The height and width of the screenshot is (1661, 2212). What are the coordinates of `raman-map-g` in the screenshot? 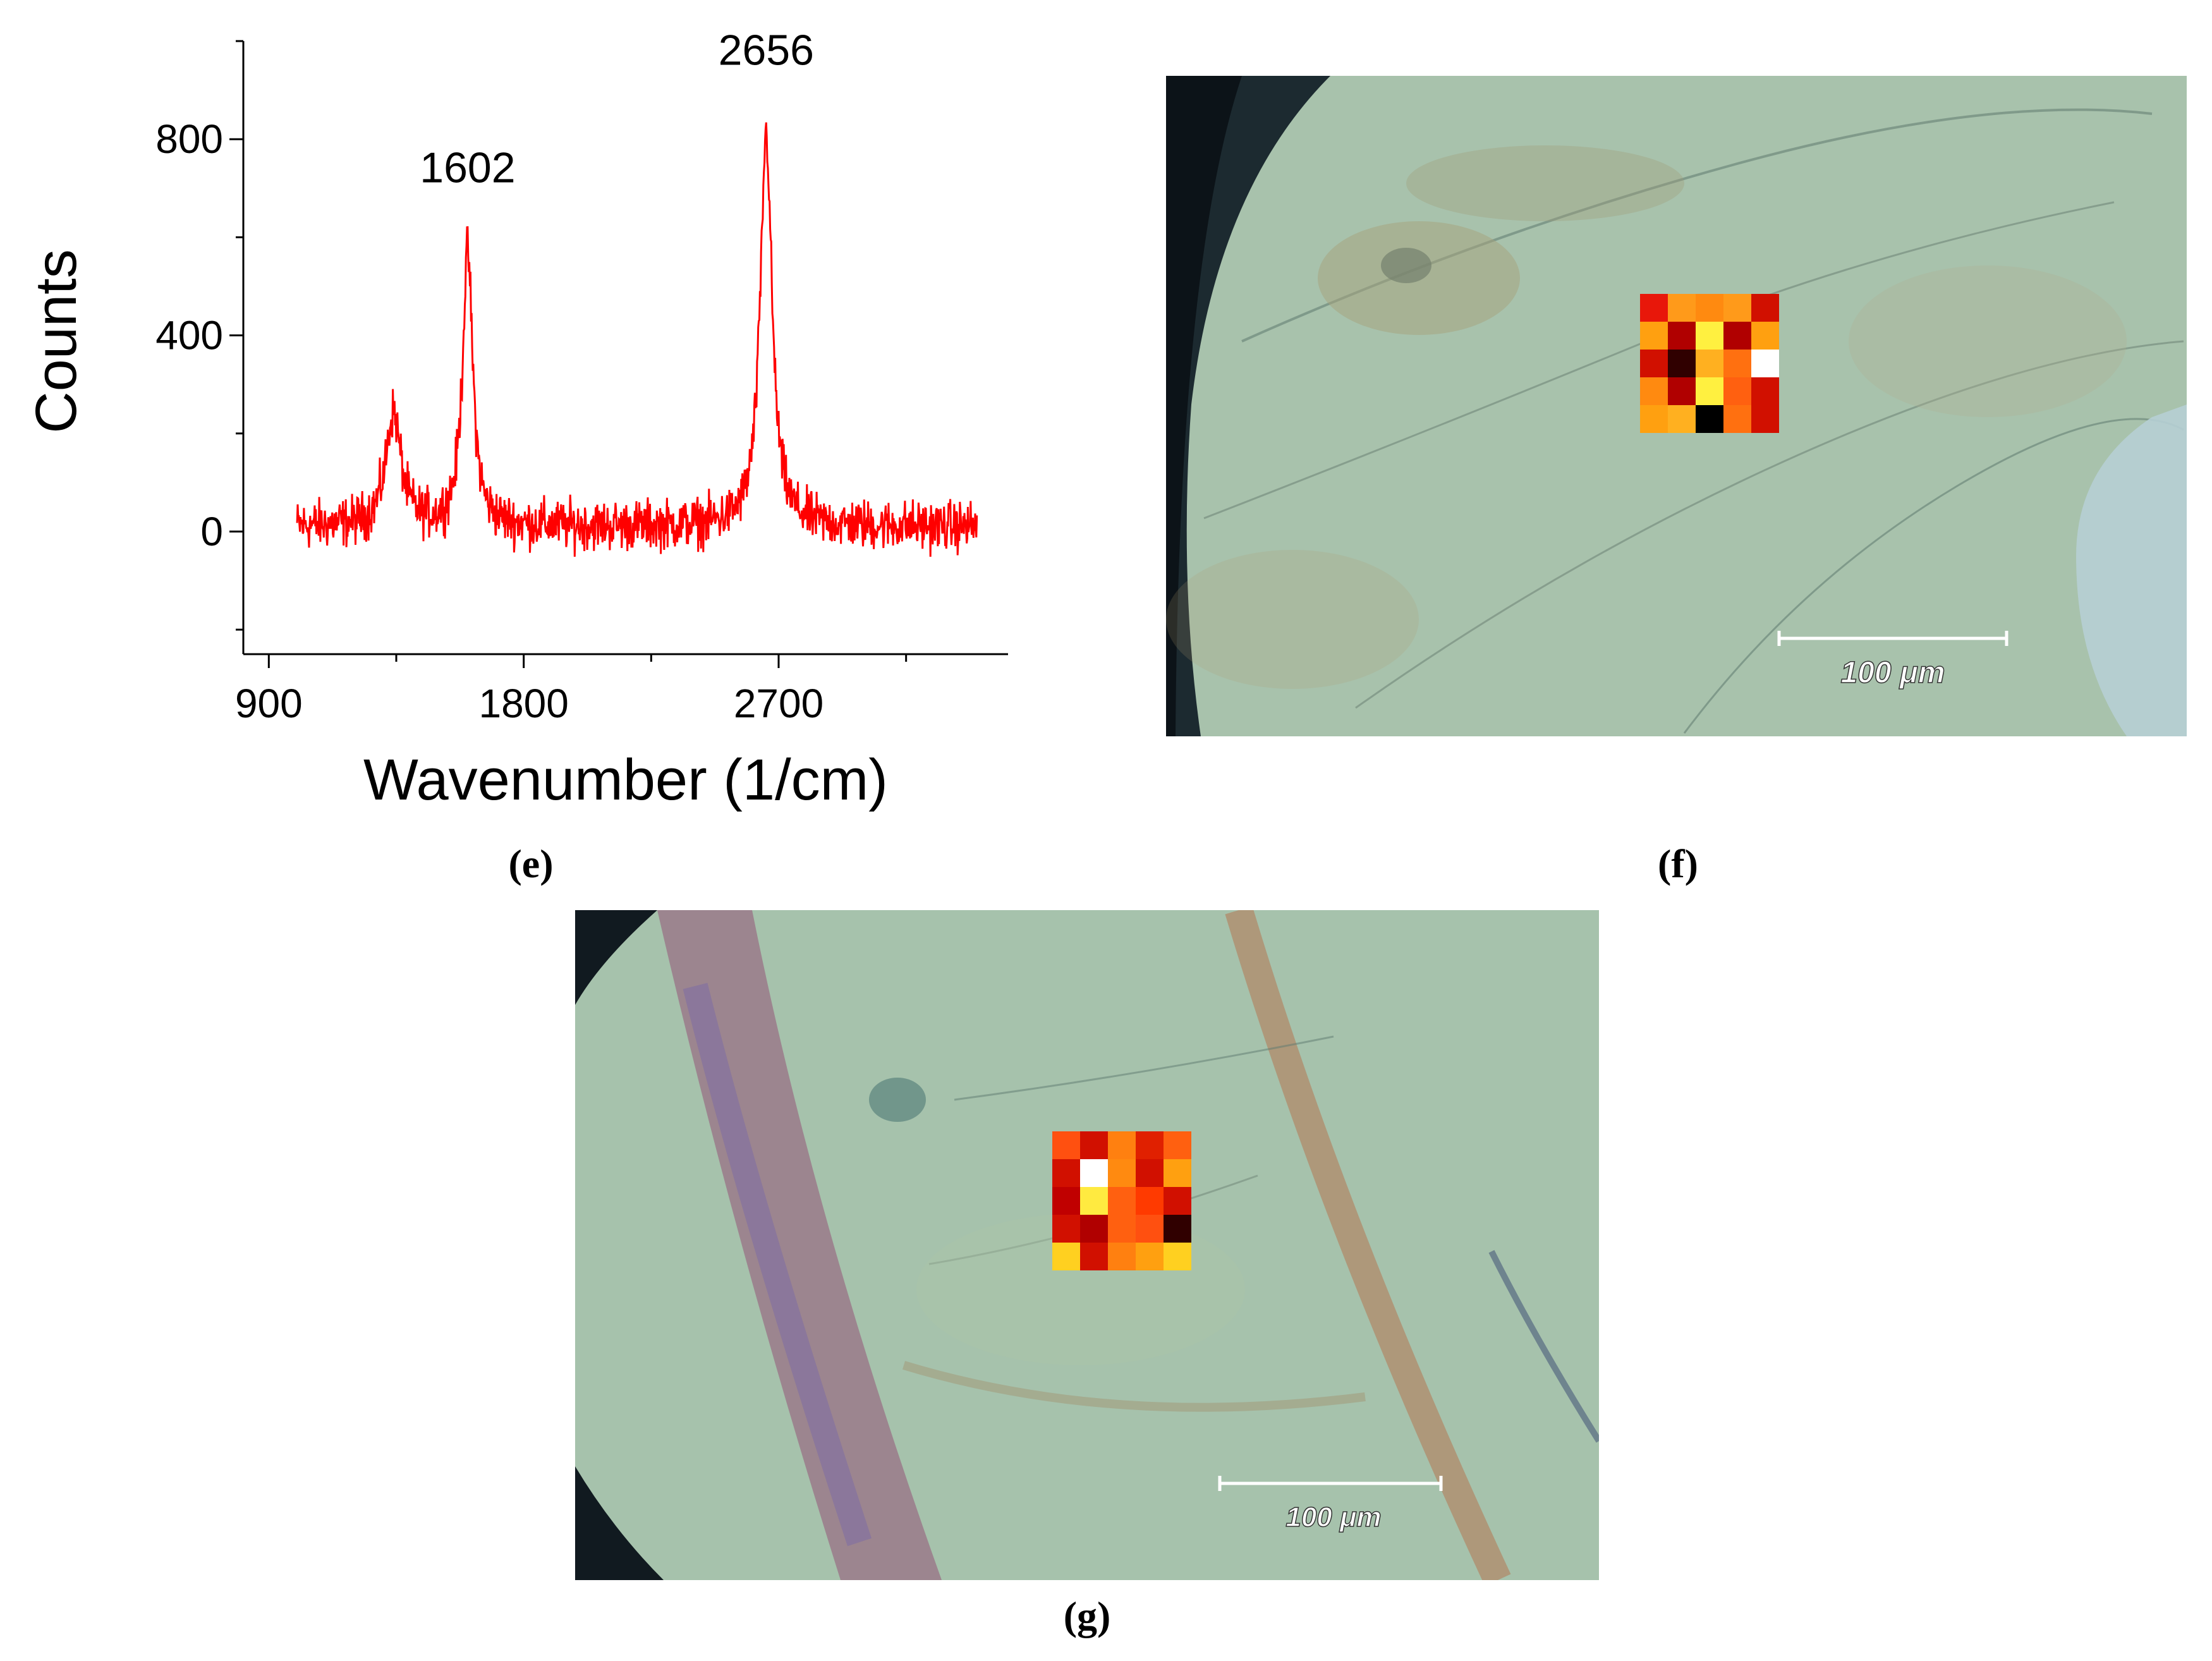 It's located at (1121, 1200).